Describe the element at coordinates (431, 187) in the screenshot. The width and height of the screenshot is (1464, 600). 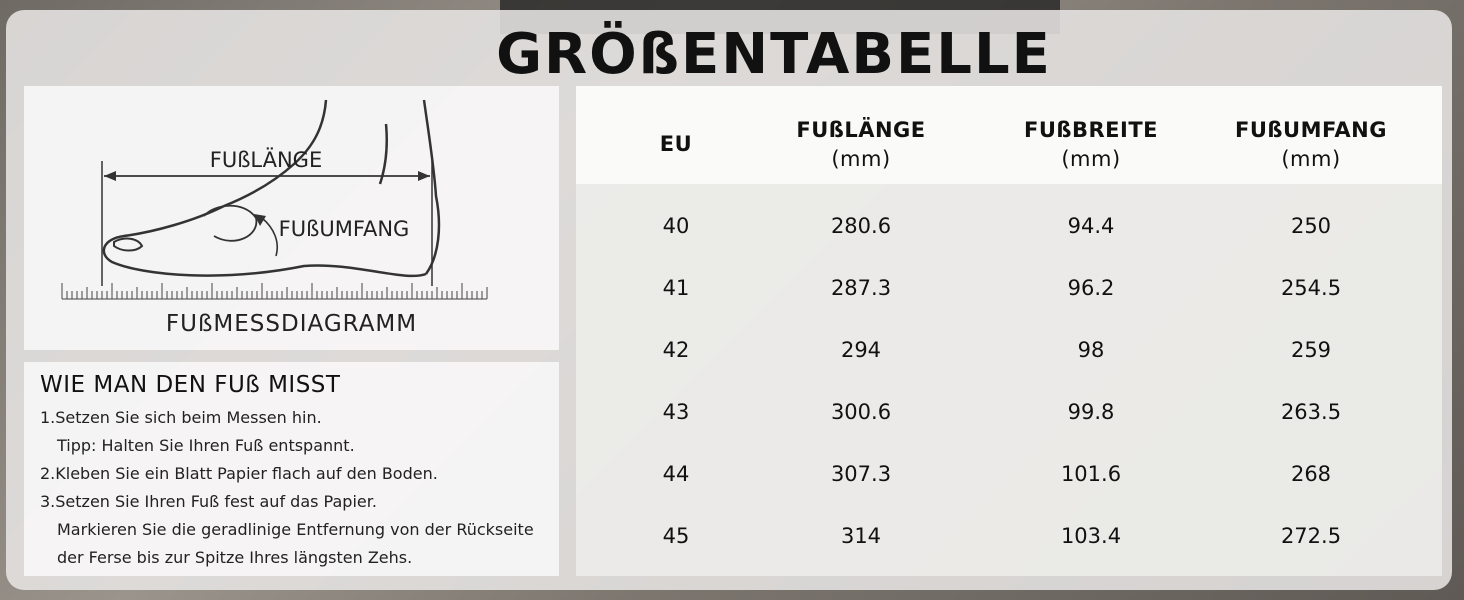
I see `heel-outline` at that location.